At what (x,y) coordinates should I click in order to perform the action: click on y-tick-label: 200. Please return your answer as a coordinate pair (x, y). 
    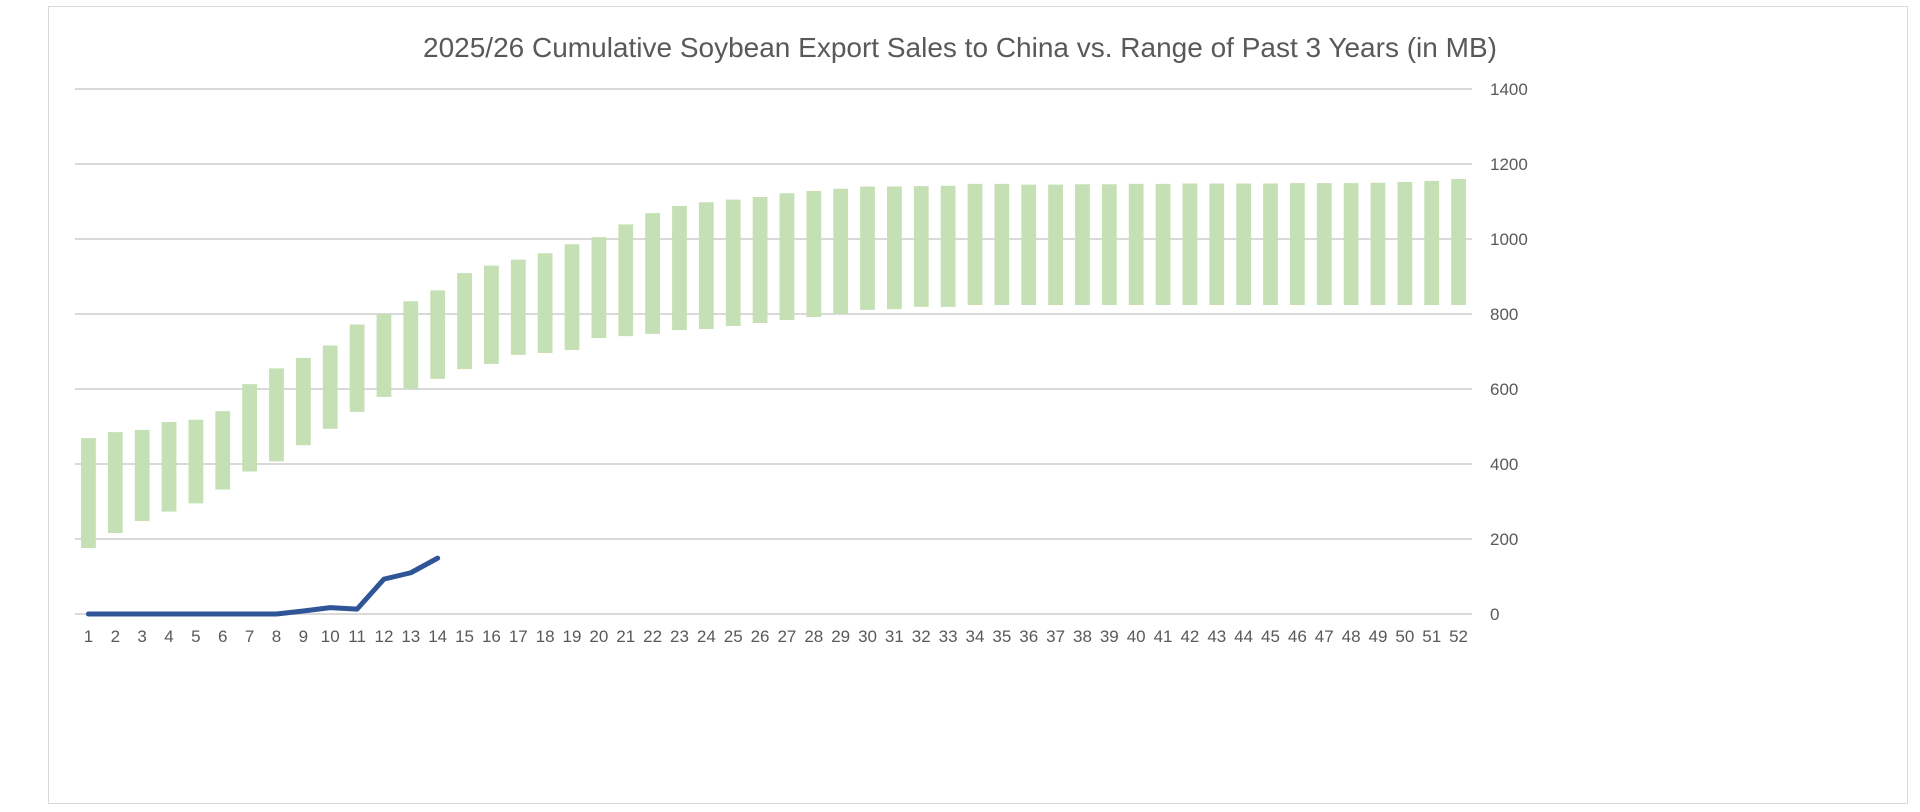
    Looking at the image, I should click on (1504, 539).